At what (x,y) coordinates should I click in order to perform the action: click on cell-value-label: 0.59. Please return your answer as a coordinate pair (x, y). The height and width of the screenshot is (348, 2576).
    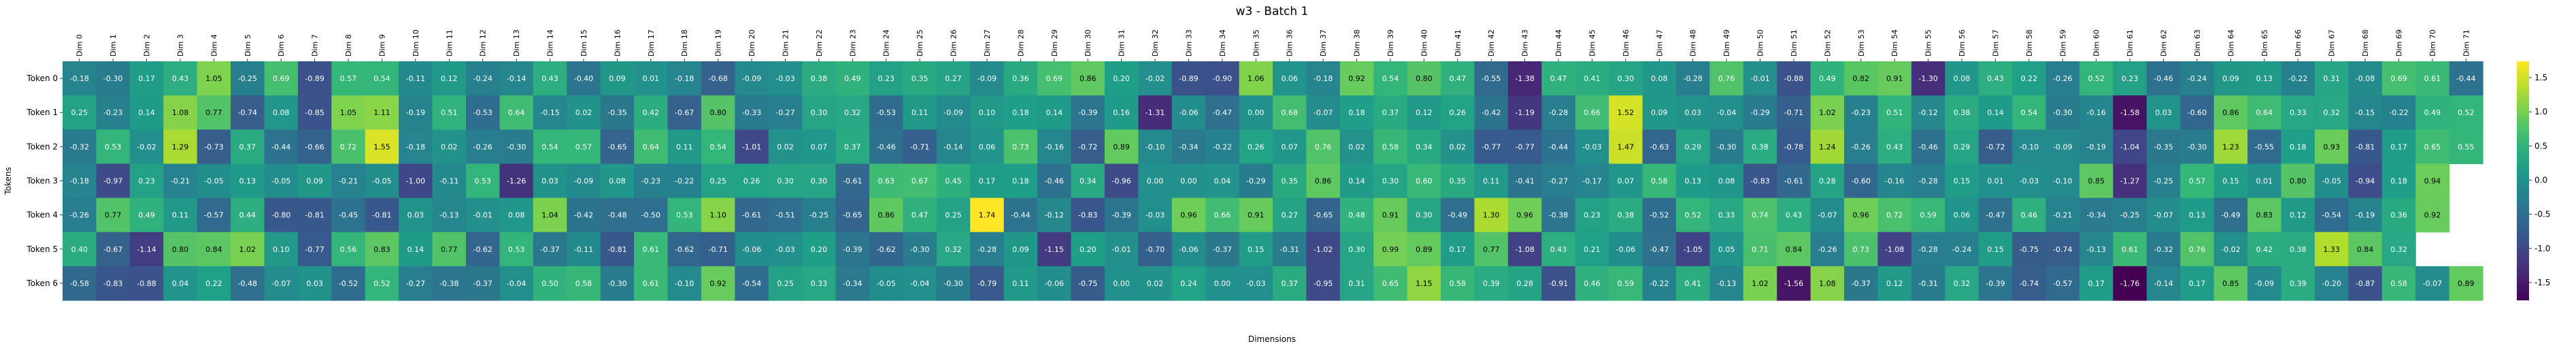
    Looking at the image, I should click on (1626, 283).